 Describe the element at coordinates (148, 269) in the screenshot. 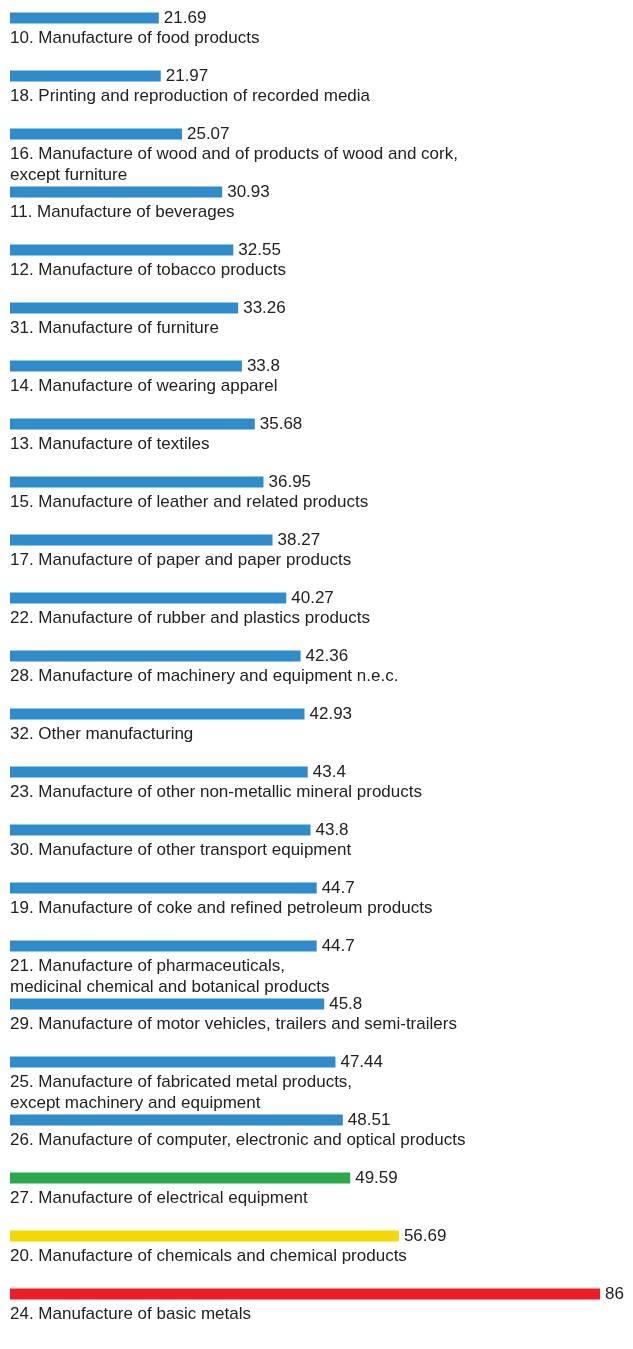

I see `y-tick-label: 12. Manufacture of tobacco products` at that location.